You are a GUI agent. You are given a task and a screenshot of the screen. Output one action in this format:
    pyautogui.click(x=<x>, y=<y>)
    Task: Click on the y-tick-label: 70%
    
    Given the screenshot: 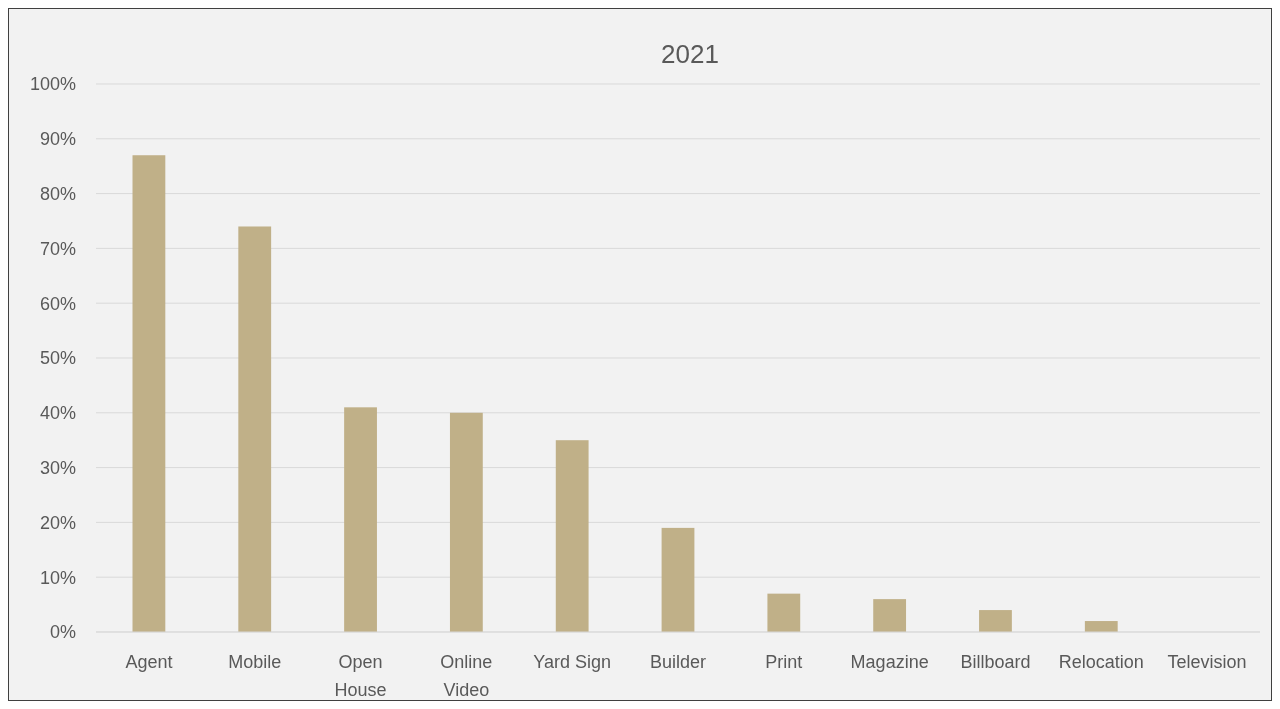 What is the action you would take?
    pyautogui.click(x=57, y=248)
    